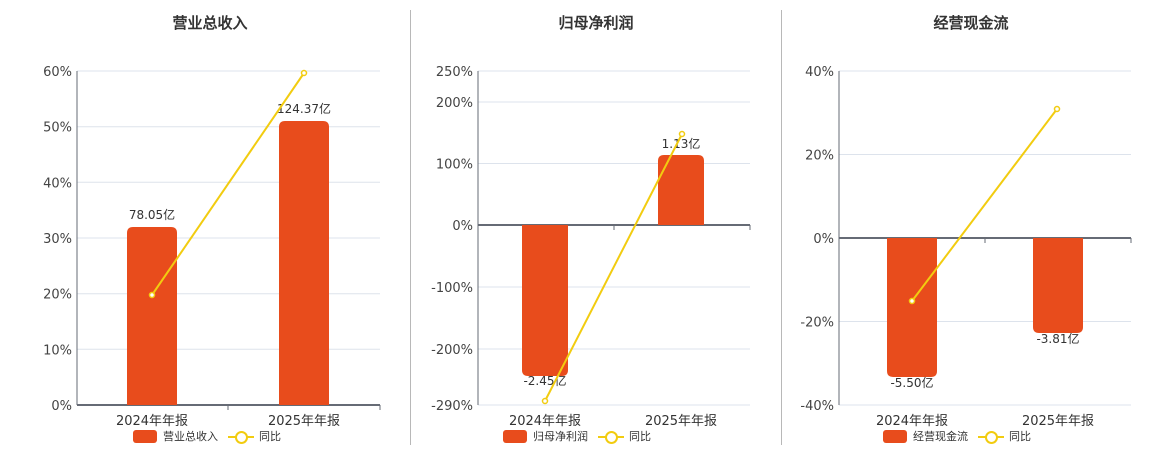 The width and height of the screenshot is (1160, 450). I want to click on svg-text: 100%, so click(454, 165).